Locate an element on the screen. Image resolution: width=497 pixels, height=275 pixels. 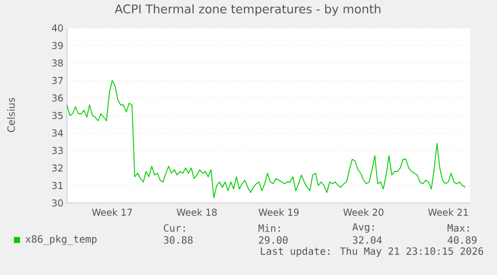
y-tick-label: 36 is located at coordinates (57, 98).